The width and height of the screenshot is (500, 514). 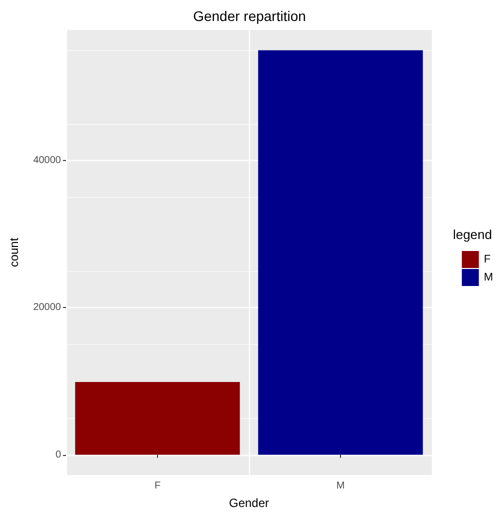 I want to click on legend-label: M, so click(x=489, y=278).